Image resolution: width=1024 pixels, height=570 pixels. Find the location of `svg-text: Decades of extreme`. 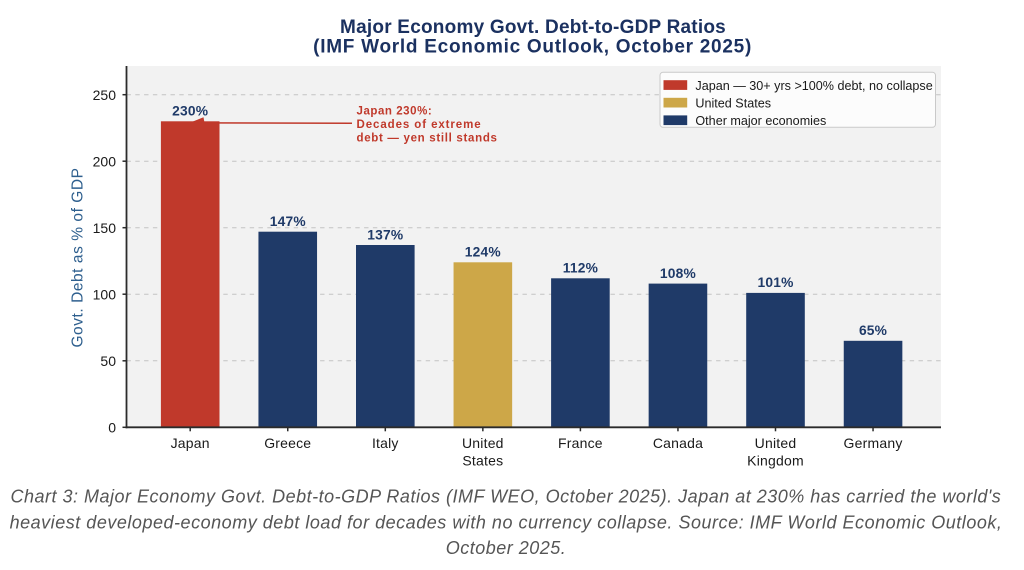

svg-text: Decades of extreme is located at coordinates (419, 125).